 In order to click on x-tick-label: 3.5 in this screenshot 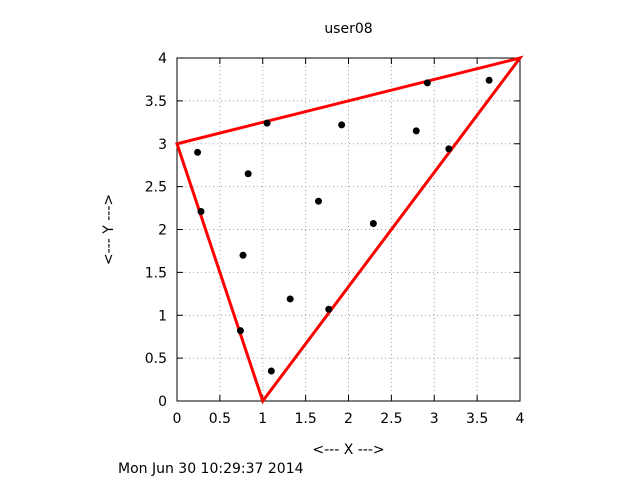, I will do `click(477, 419)`.